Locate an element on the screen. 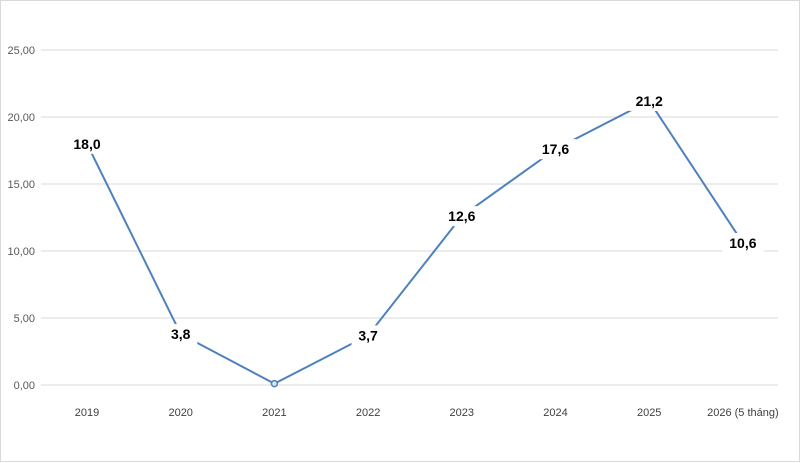  data-label: 3,7 is located at coordinates (368, 335).